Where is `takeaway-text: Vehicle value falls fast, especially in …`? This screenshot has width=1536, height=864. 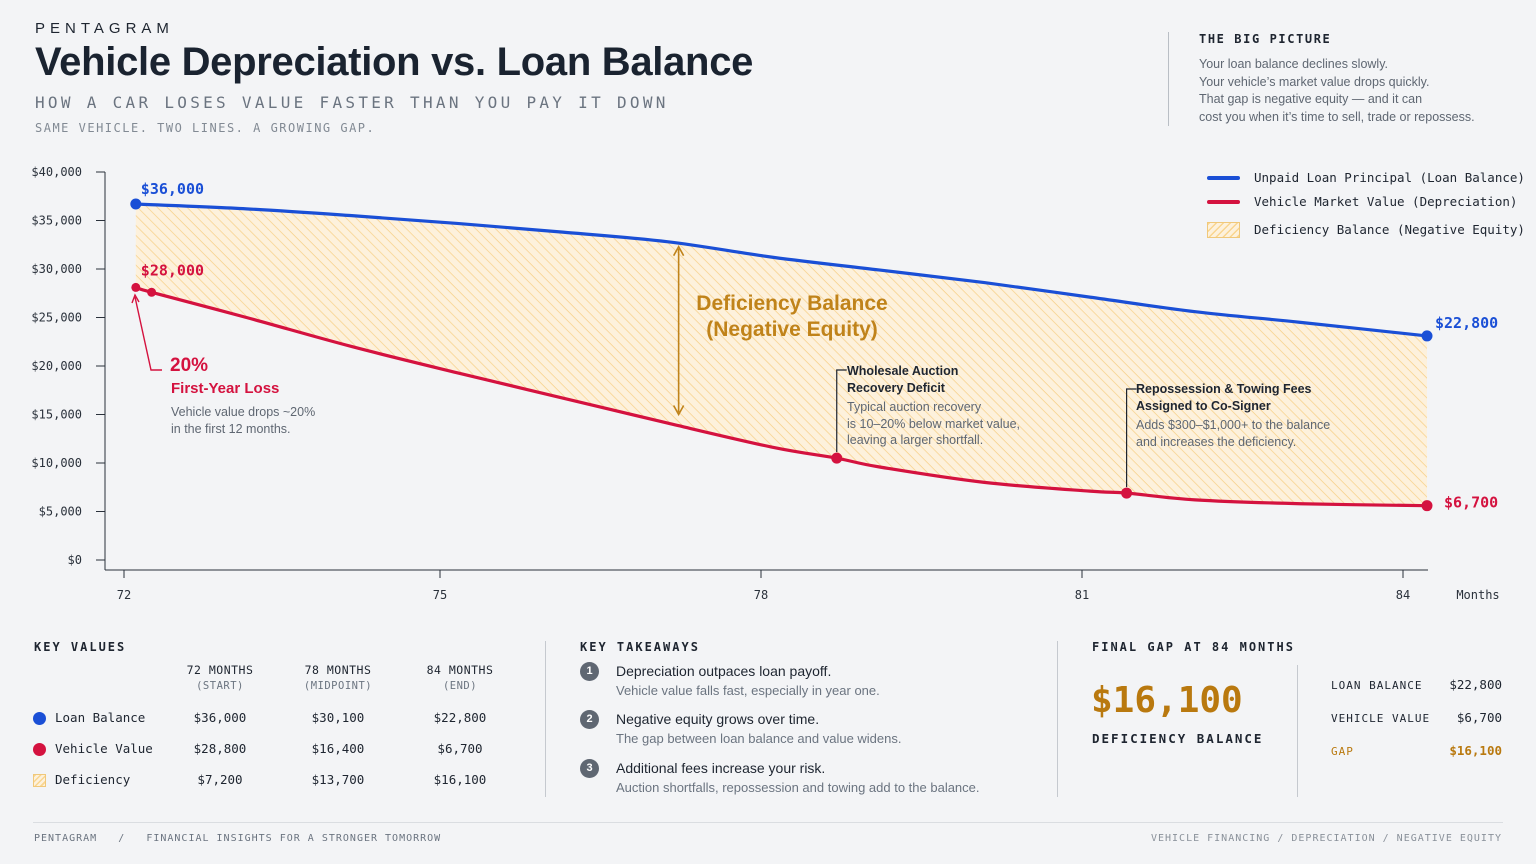
takeaway-text: Vehicle value falls fast, especially in … is located at coordinates (748, 690).